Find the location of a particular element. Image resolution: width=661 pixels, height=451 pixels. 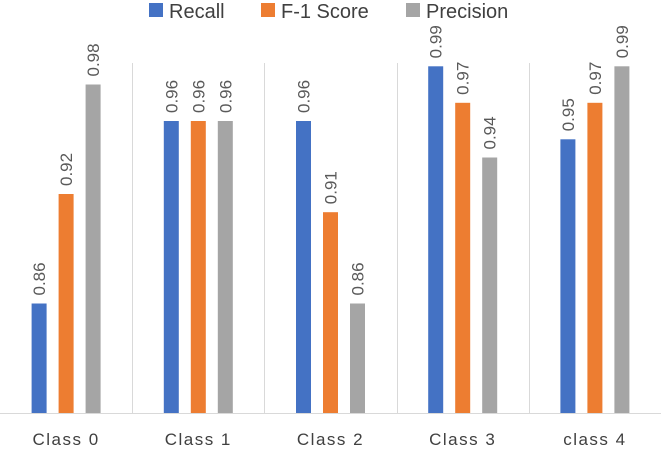

data-label-1-2: 0.96 is located at coordinates (225, 96).